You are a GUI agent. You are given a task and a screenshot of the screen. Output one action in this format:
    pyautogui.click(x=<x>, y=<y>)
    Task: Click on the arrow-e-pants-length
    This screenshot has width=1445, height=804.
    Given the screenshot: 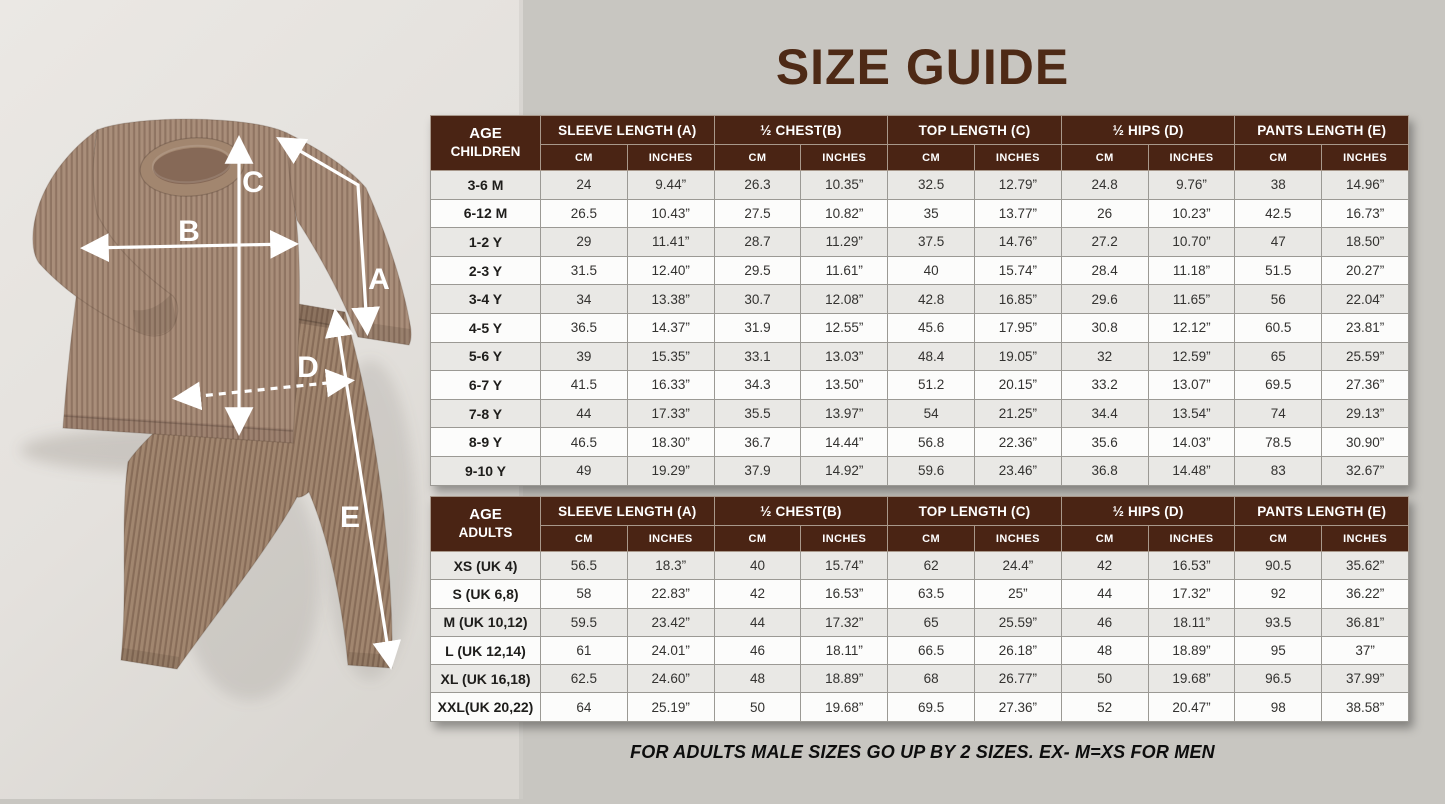 What is the action you would take?
    pyautogui.click(x=363, y=489)
    